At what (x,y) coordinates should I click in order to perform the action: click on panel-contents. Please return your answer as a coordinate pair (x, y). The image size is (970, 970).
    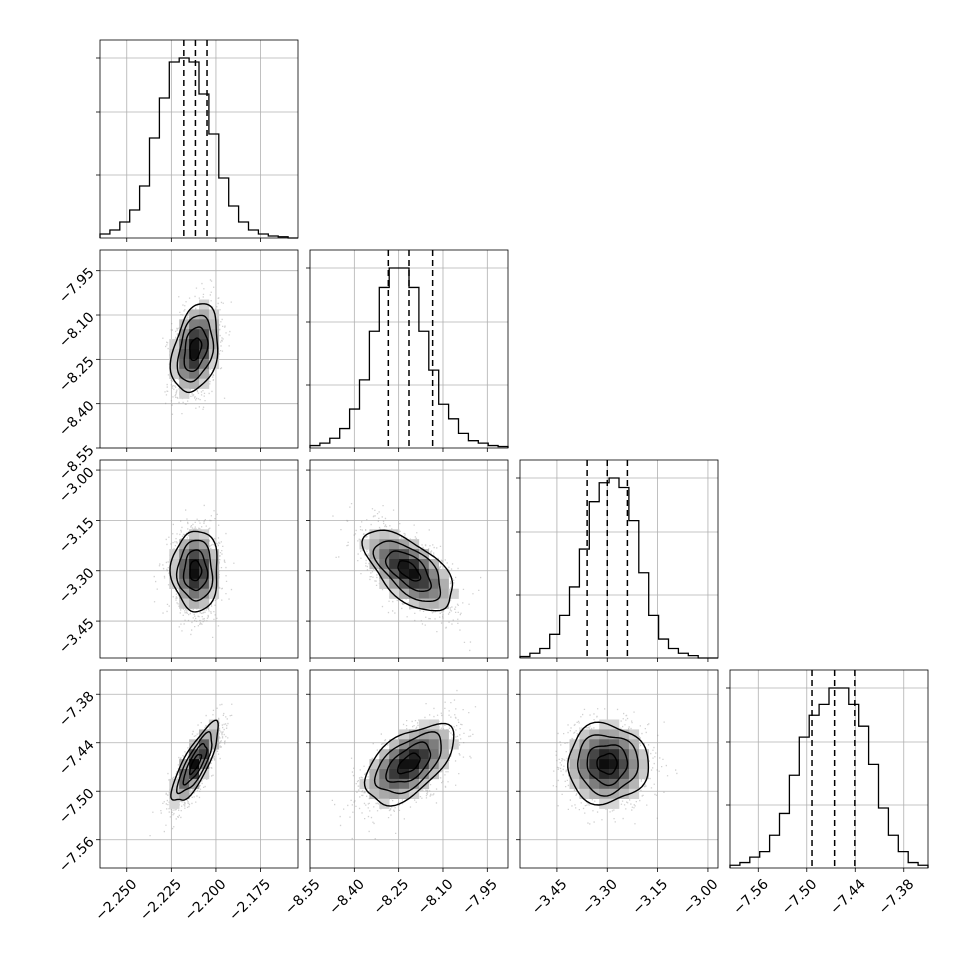
    Looking at the image, I should click on (191, 770).